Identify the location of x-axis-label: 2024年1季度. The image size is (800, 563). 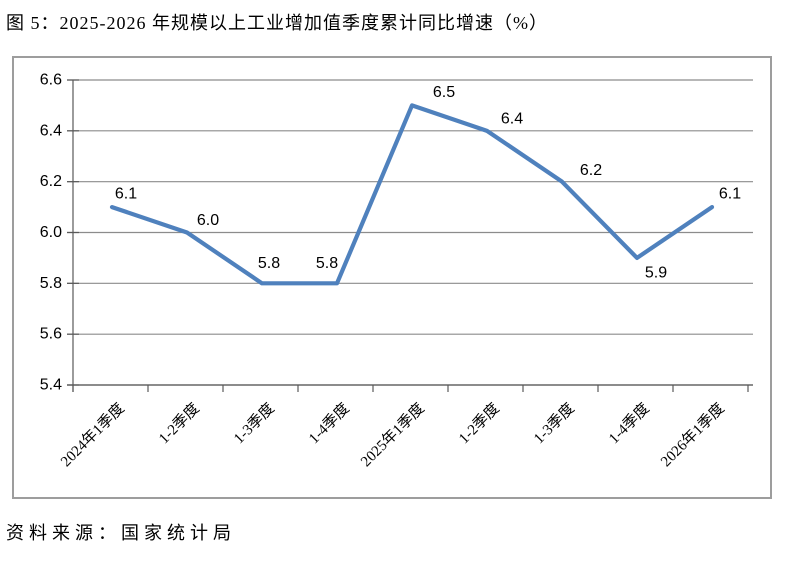
(92, 435).